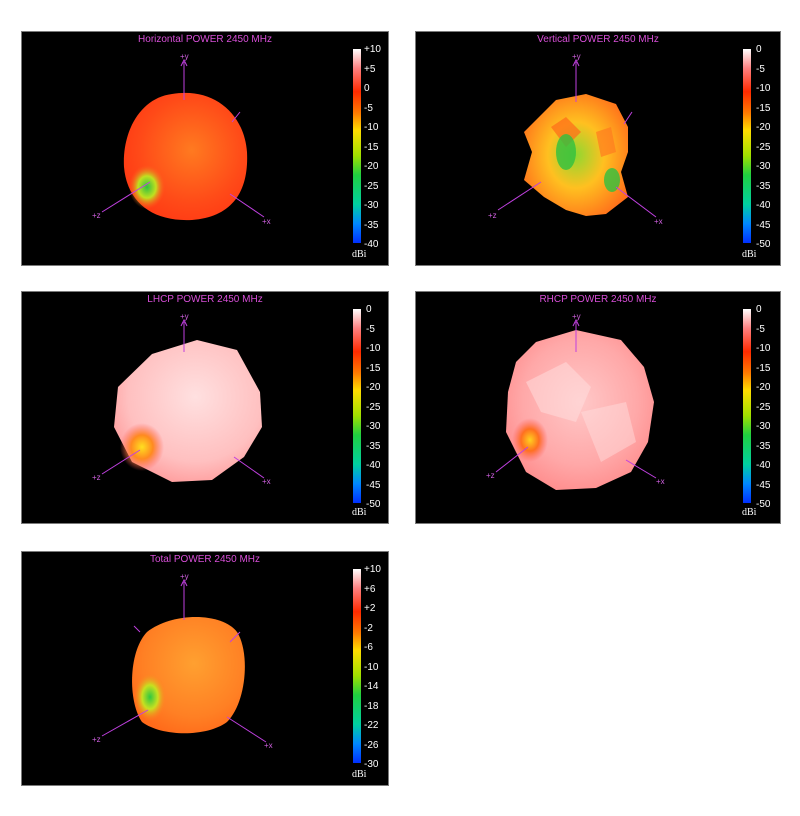 The height and width of the screenshot is (816, 800). Describe the element at coordinates (371, 706) in the screenshot. I see `tick-label: -18` at that location.